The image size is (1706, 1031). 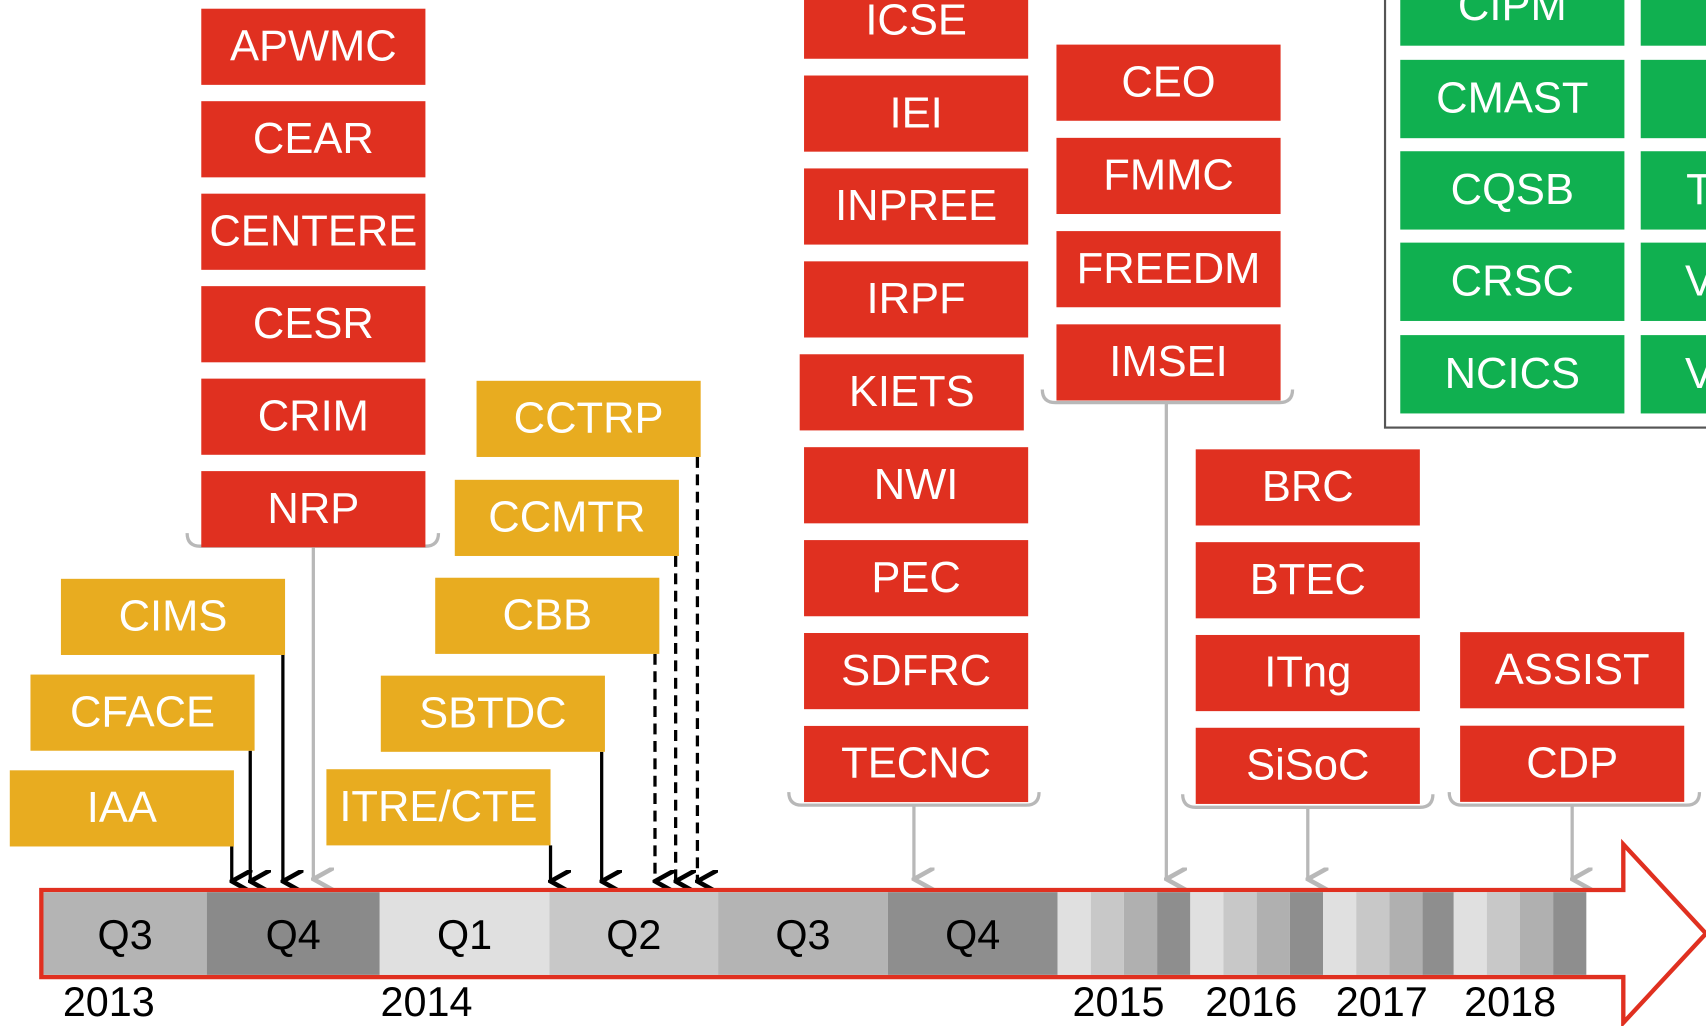 I want to click on red-box-label: BTEC, so click(x=1308, y=580).